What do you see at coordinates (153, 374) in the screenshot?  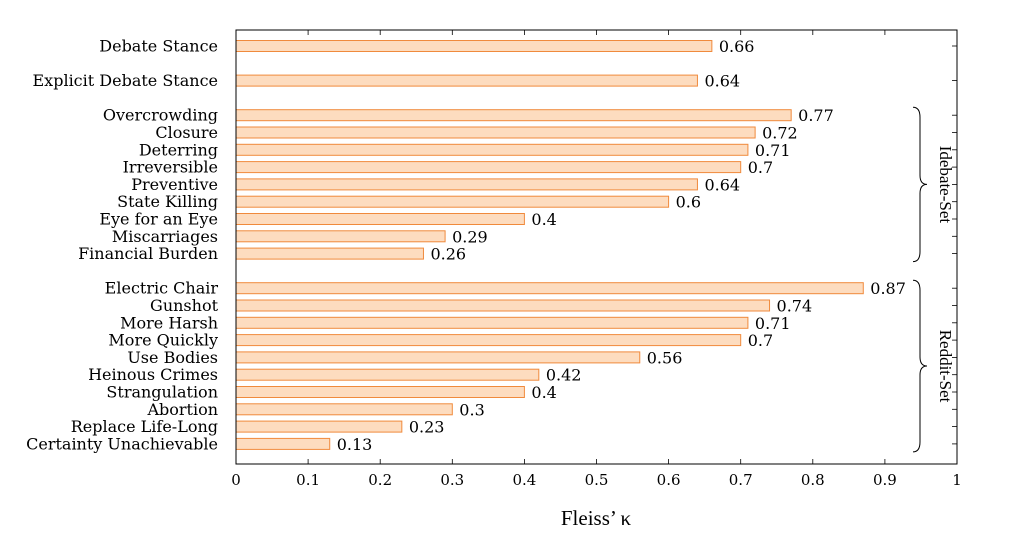 I see `category-label: Heinous Crimes` at bounding box center [153, 374].